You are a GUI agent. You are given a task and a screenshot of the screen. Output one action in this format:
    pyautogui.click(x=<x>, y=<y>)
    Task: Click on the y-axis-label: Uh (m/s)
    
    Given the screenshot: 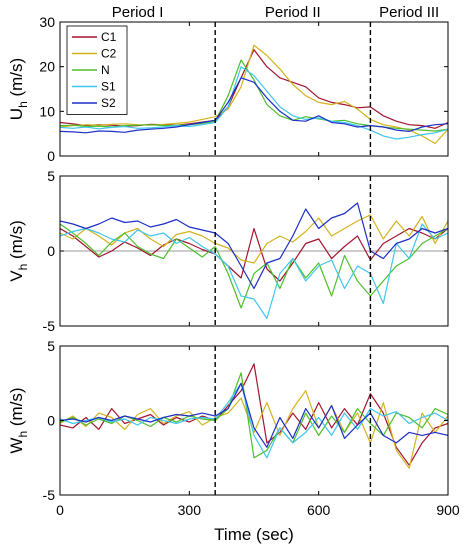 What is the action you would take?
    pyautogui.click(x=18, y=89)
    